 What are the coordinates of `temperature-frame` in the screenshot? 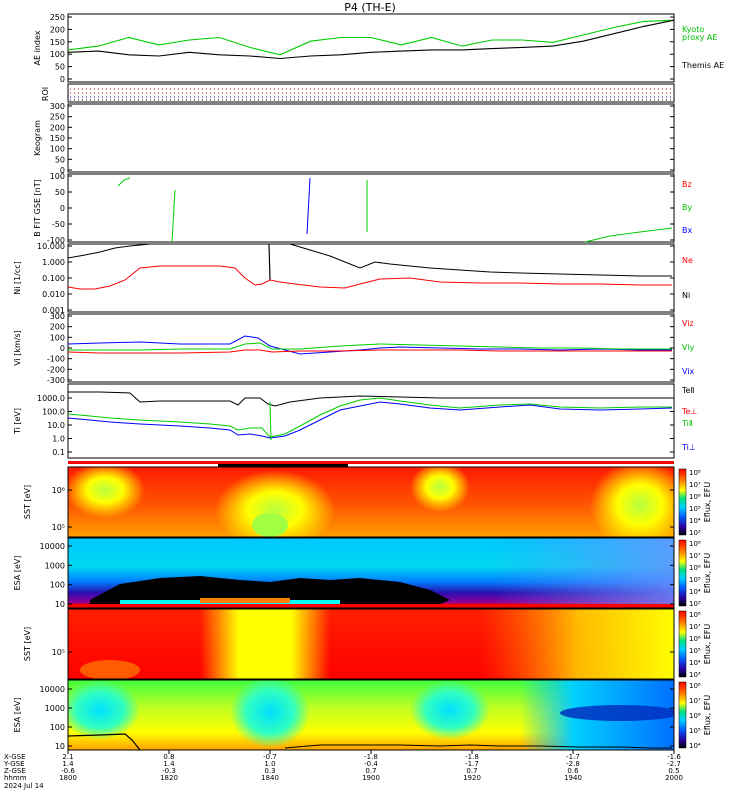 It's located at (371, 421).